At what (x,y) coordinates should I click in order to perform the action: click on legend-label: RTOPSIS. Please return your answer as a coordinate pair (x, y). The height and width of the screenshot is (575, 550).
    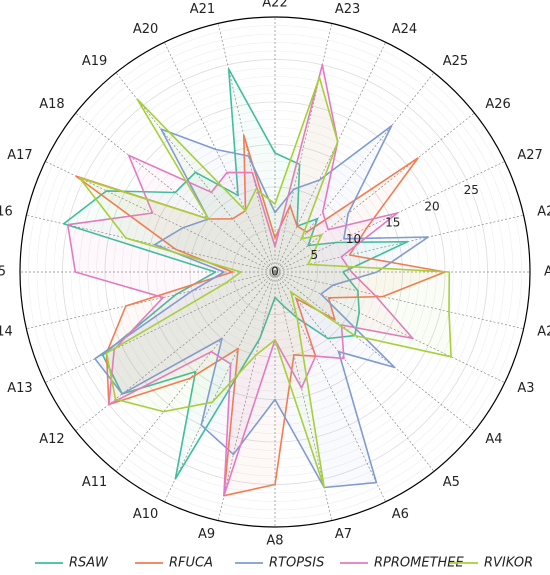
    Looking at the image, I should click on (296, 563).